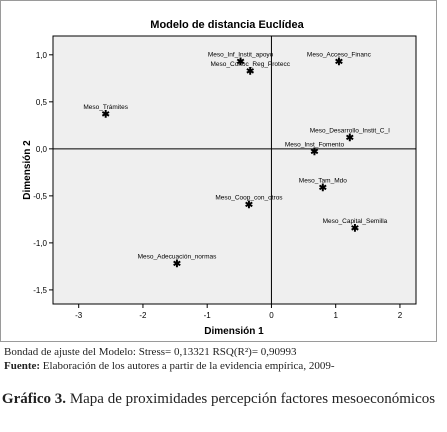 Image resolution: width=447 pixels, height=432 pixels. I want to click on data-point: ✱Meso_Coop_con_otros, so click(249, 202).